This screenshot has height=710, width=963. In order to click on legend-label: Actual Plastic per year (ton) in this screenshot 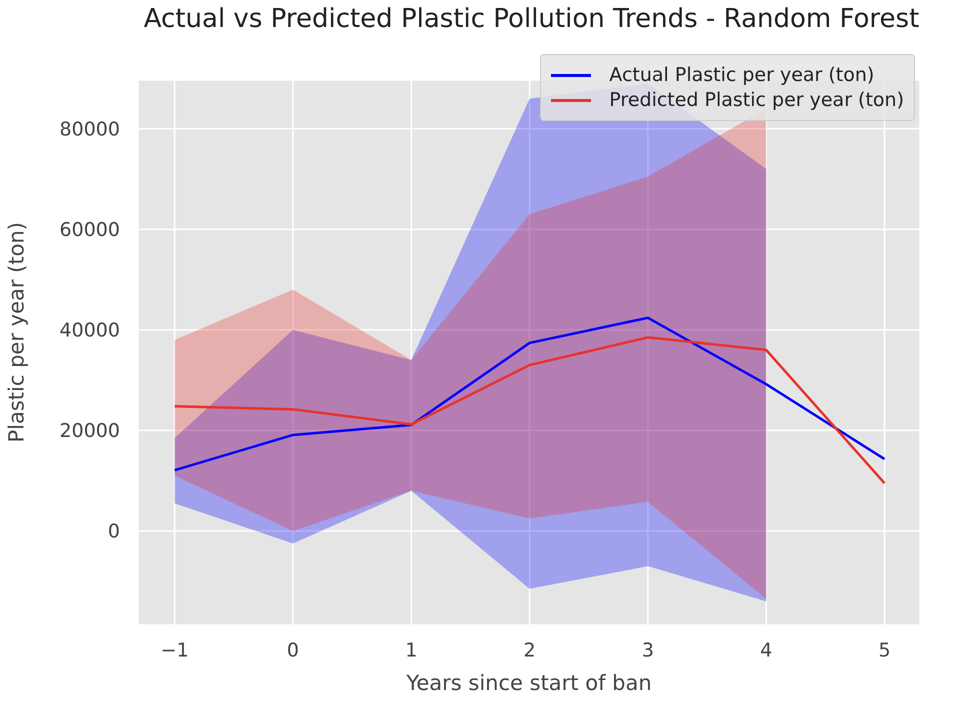, I will do `click(741, 75)`.